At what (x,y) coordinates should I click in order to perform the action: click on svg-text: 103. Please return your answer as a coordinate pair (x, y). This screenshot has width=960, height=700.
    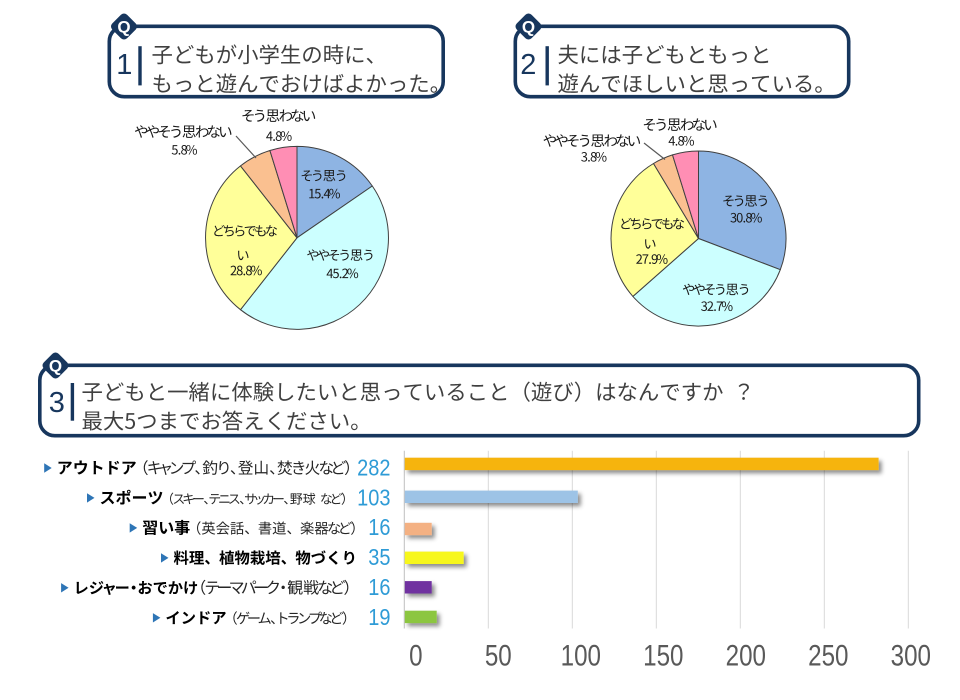
    Looking at the image, I should click on (373, 497).